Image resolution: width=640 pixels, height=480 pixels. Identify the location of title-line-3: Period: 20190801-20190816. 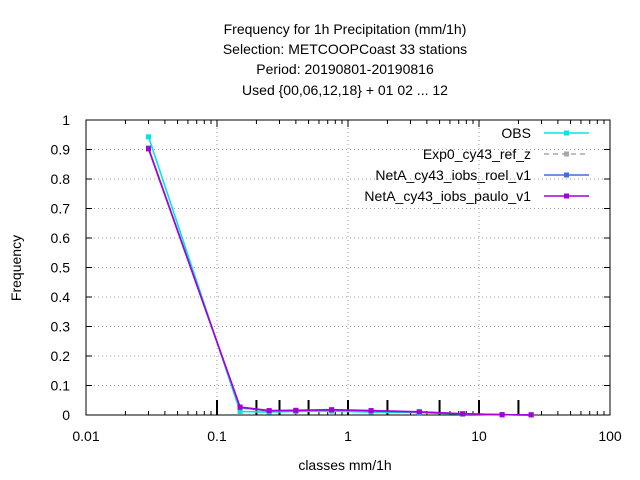
(345, 69).